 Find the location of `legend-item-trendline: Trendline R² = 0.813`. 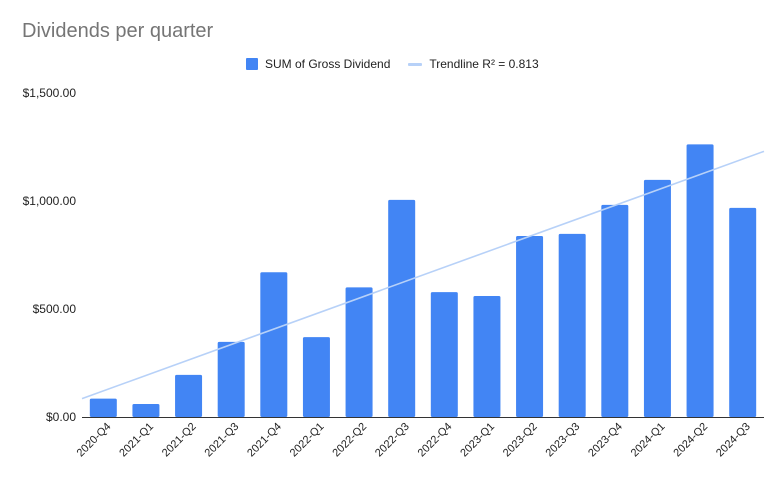

legend-item-trendline: Trendline R² = 0.813 is located at coordinates (473, 64).